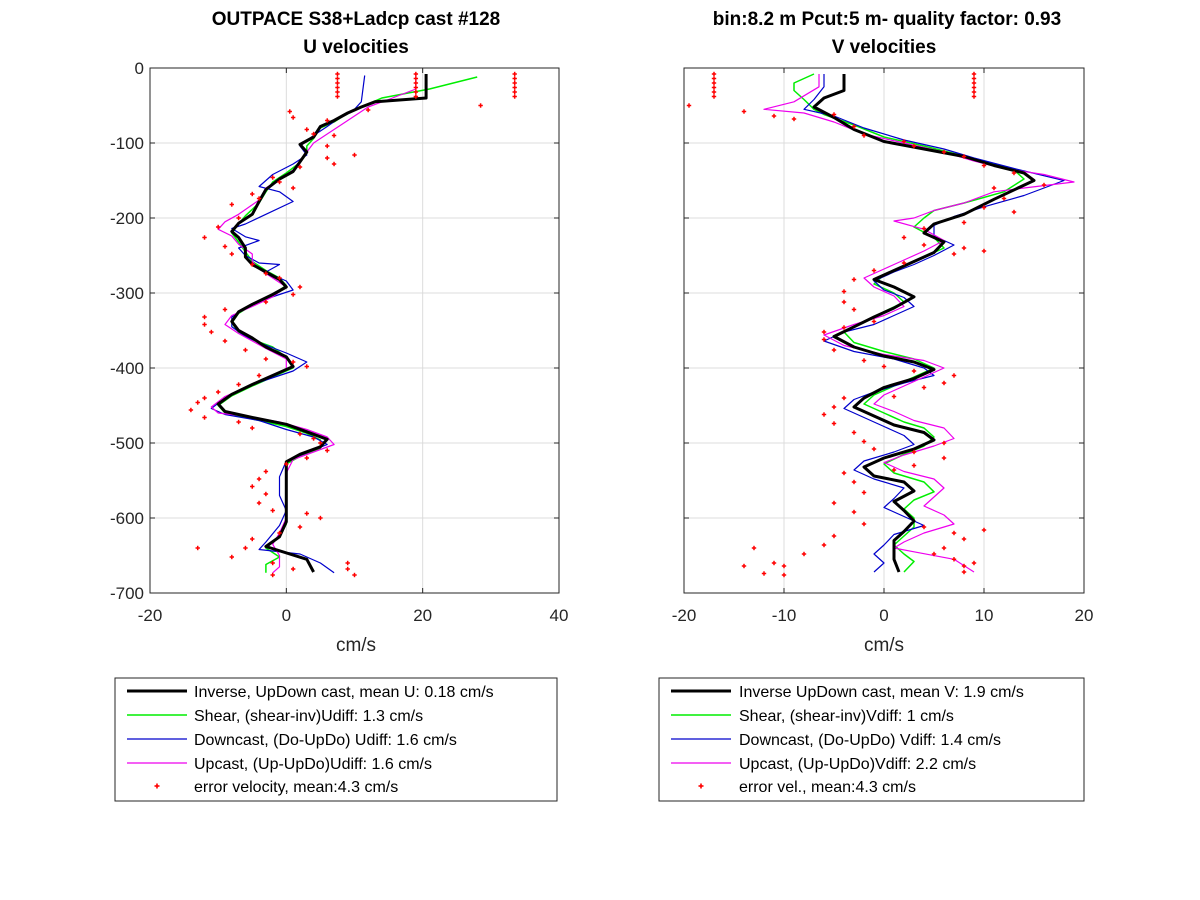 This screenshot has height=900, width=1200. What do you see at coordinates (784, 615) in the screenshot?
I see `v-xtick-label: -10` at bounding box center [784, 615].